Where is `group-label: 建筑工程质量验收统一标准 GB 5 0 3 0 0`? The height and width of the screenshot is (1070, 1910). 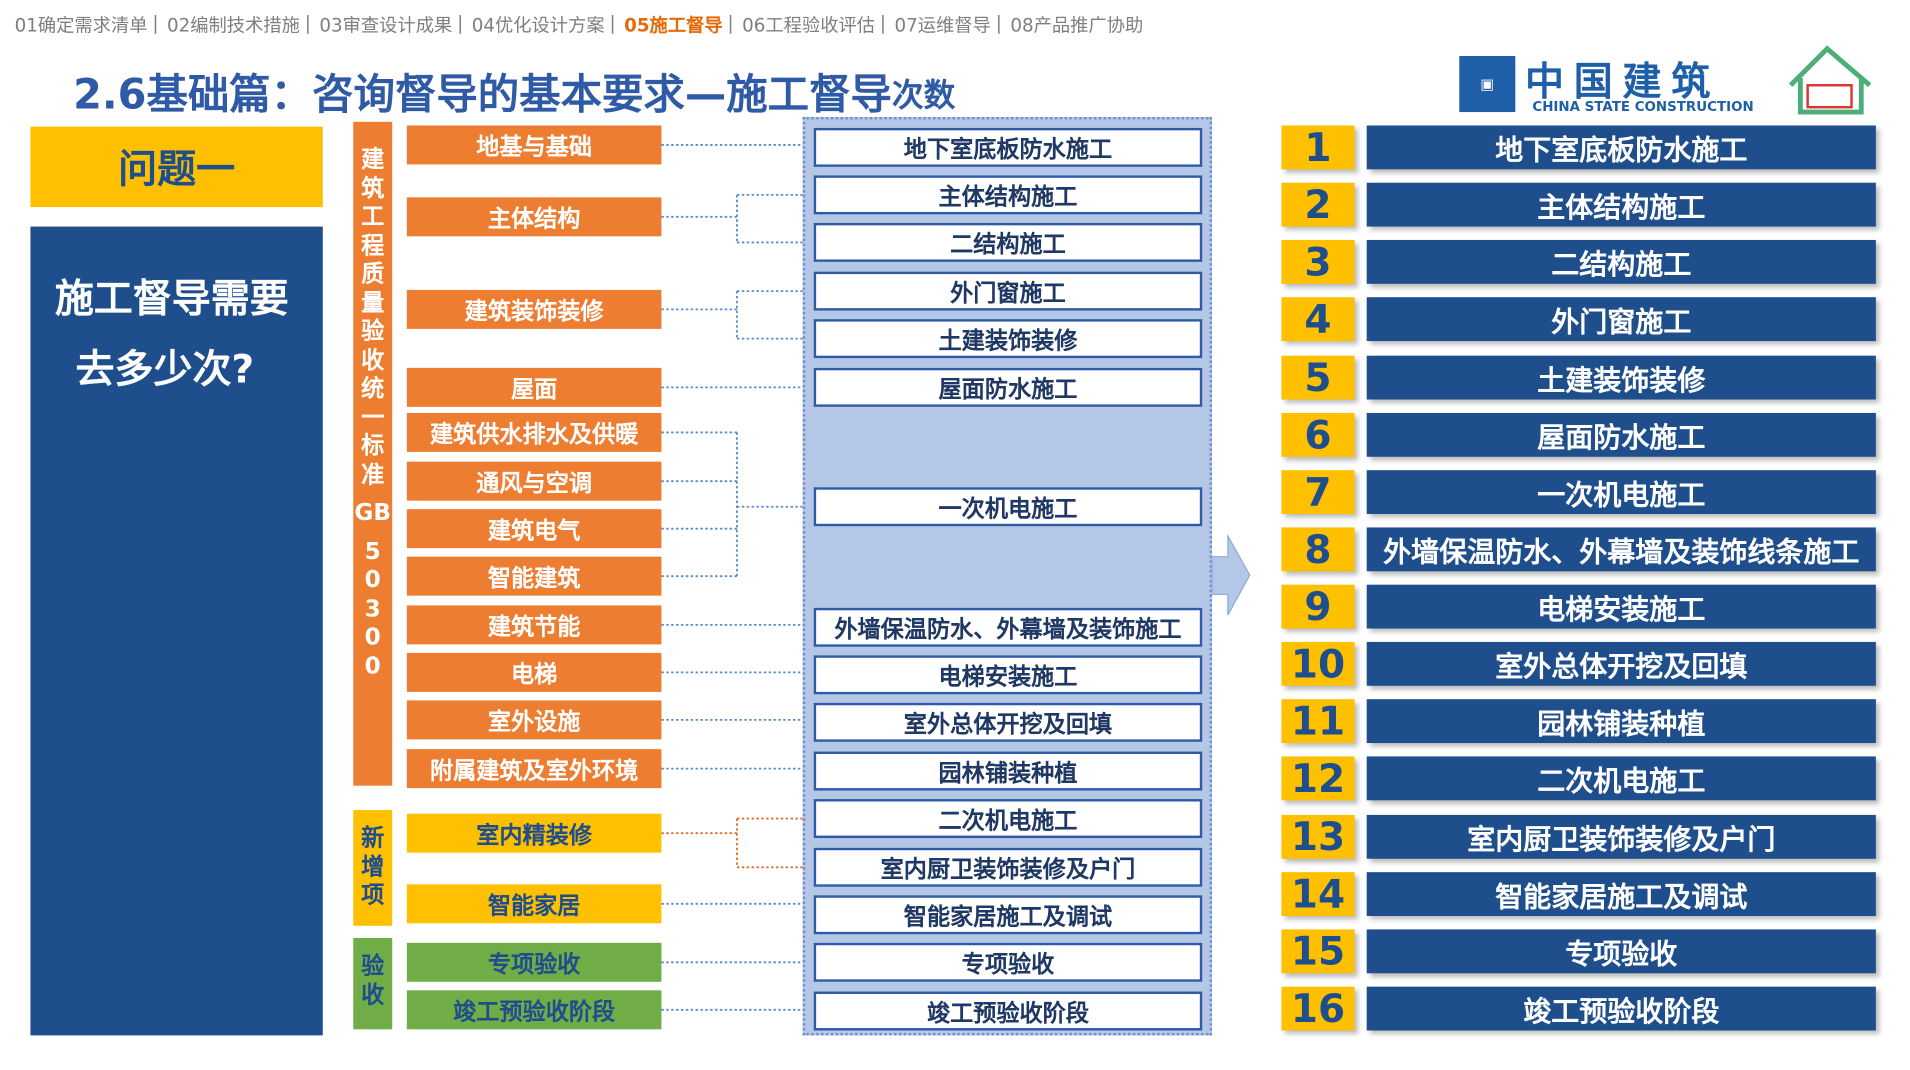
group-label: 建筑工程质量验收统一标准 GB 5 0 3 0 0 is located at coordinates (373, 453).